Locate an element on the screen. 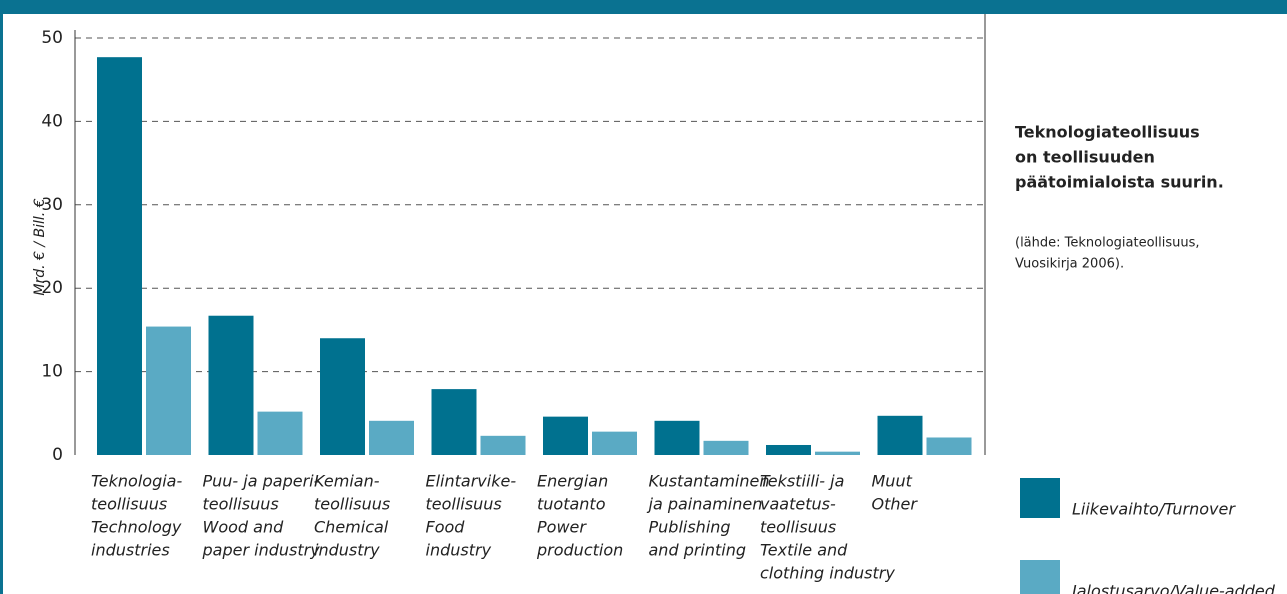  y-tick-label: 0 is located at coordinates (57, 455).